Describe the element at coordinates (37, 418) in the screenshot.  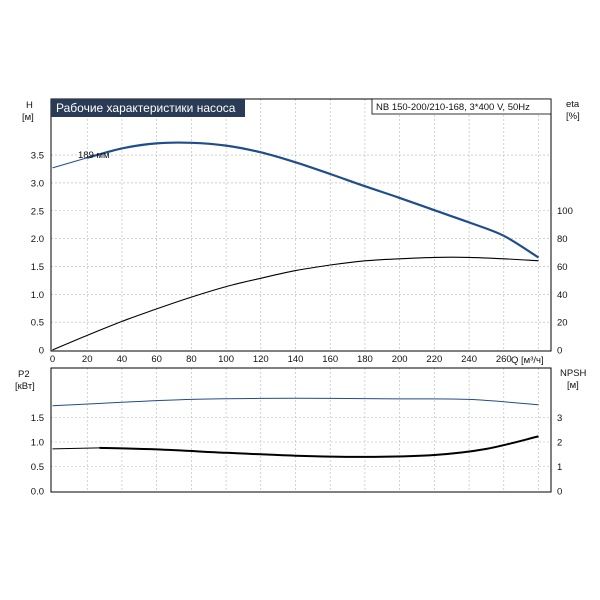
I see `bottom-y-tick-label: 1.5` at that location.